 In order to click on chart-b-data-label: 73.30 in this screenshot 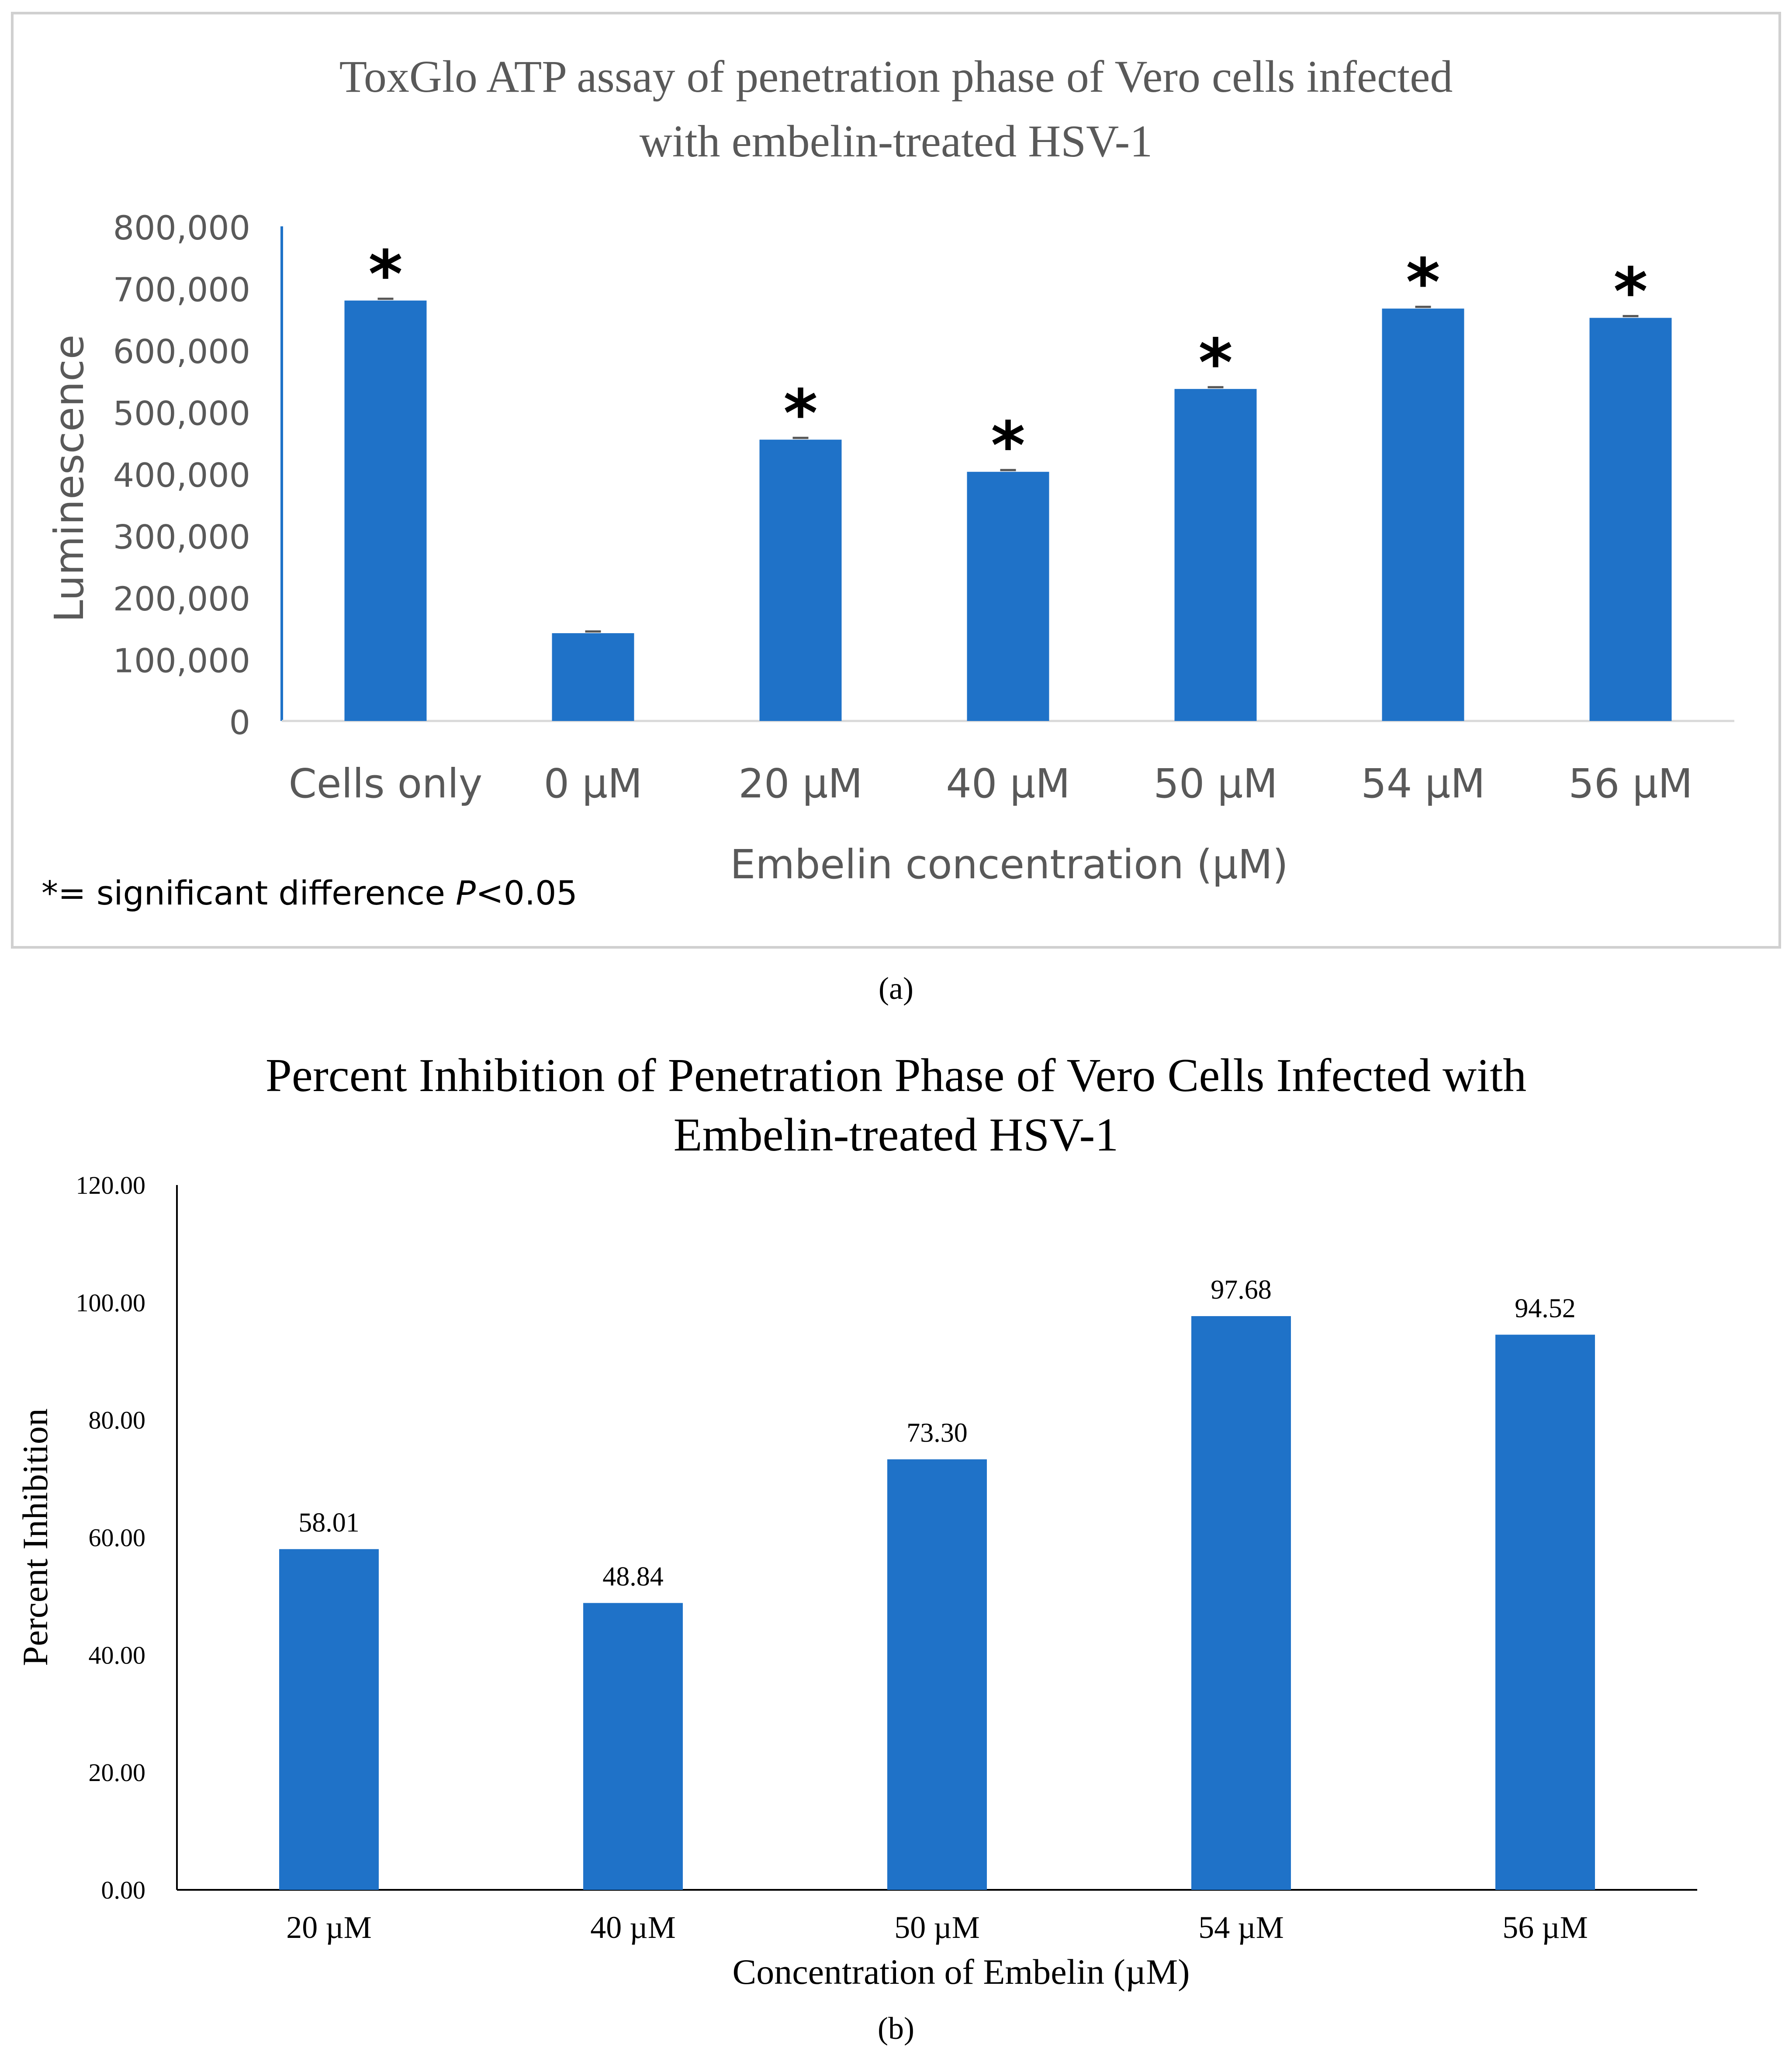, I will do `click(937, 1433)`.